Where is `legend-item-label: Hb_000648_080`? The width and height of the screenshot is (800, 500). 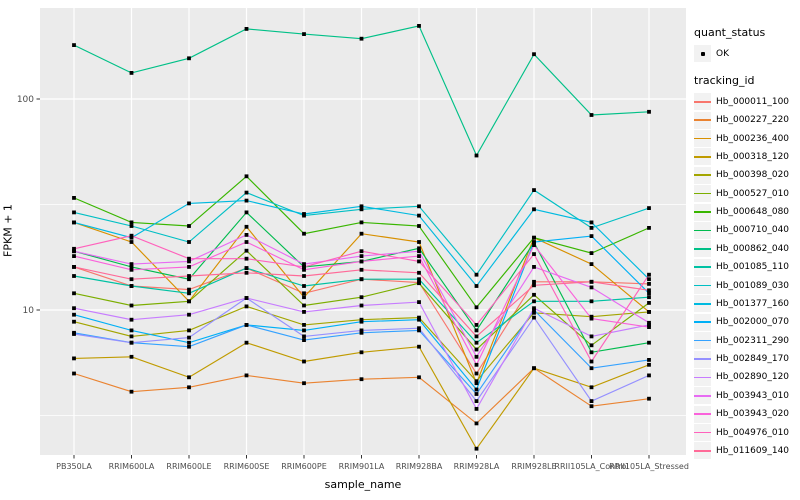
legend-item-label: Hb_000648_080 is located at coordinates (753, 212).